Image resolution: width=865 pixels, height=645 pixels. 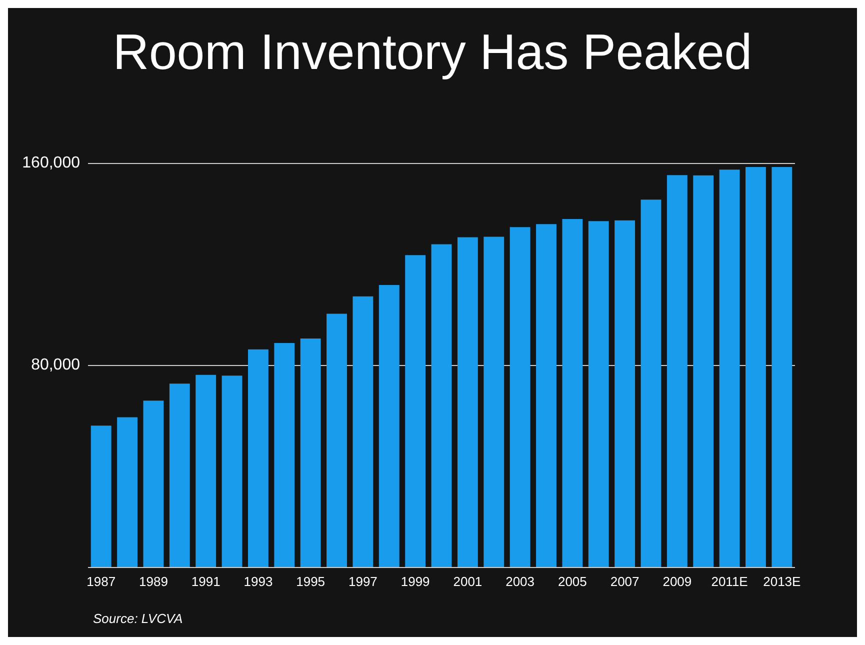 What do you see at coordinates (677, 581) in the screenshot?
I see `x-tick-label: 2009` at bounding box center [677, 581].